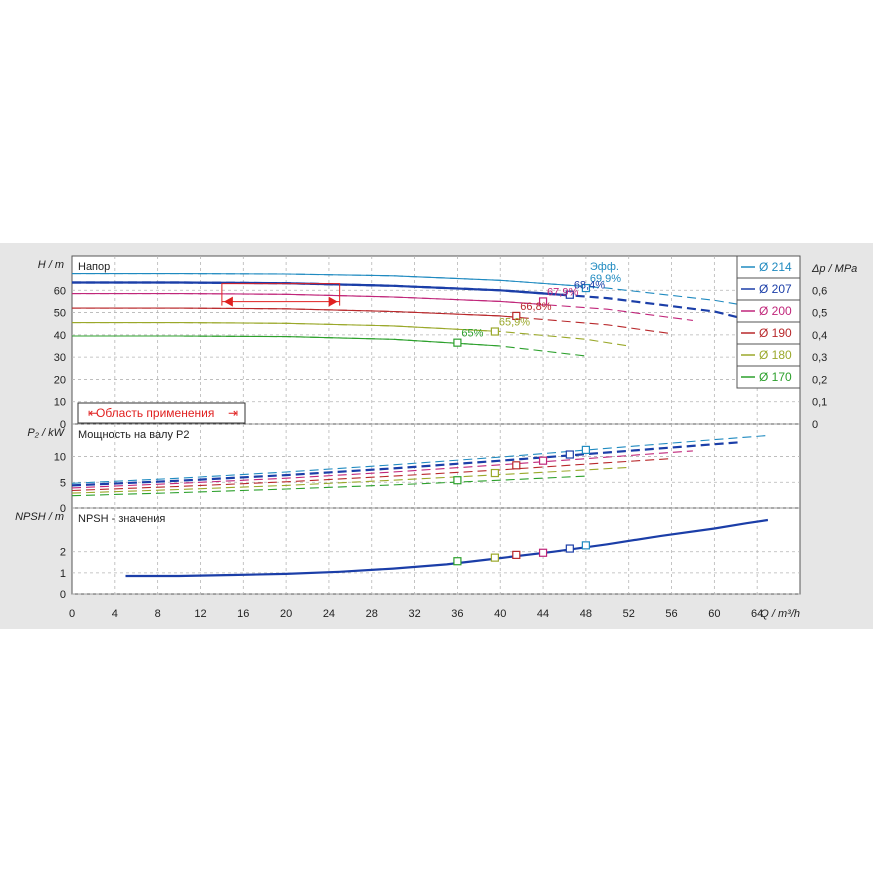 The image size is (873, 878). What do you see at coordinates (333, 301) in the screenshot?
I see `range-arrow-right-icon` at bounding box center [333, 301].